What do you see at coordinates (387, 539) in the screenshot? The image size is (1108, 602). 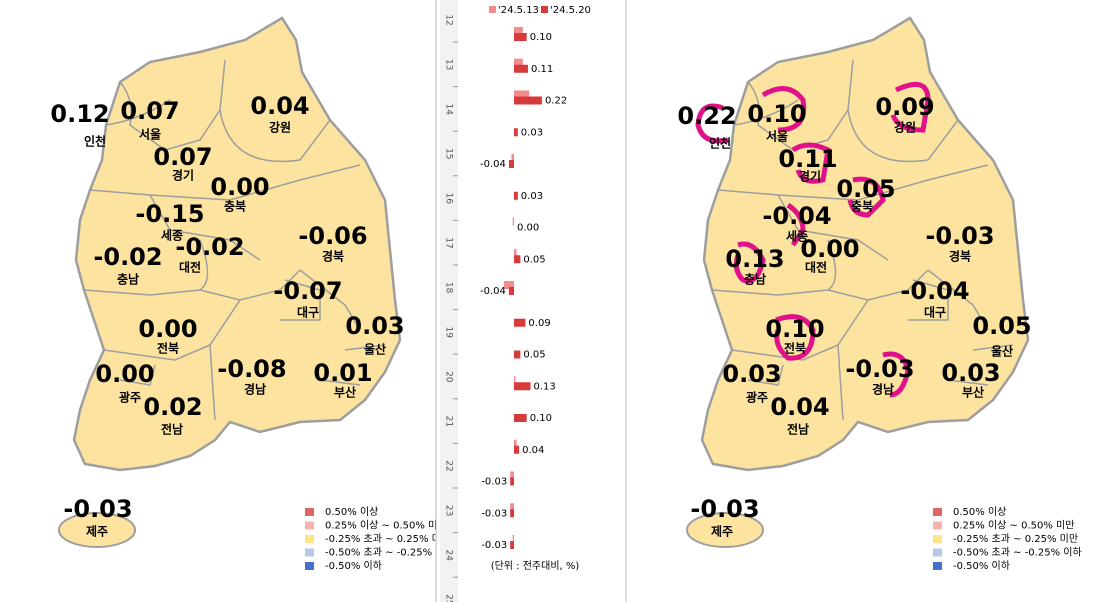 I see `legend-label: -0.25% 초과 ~ 0.25% 미만` at bounding box center [387, 539].